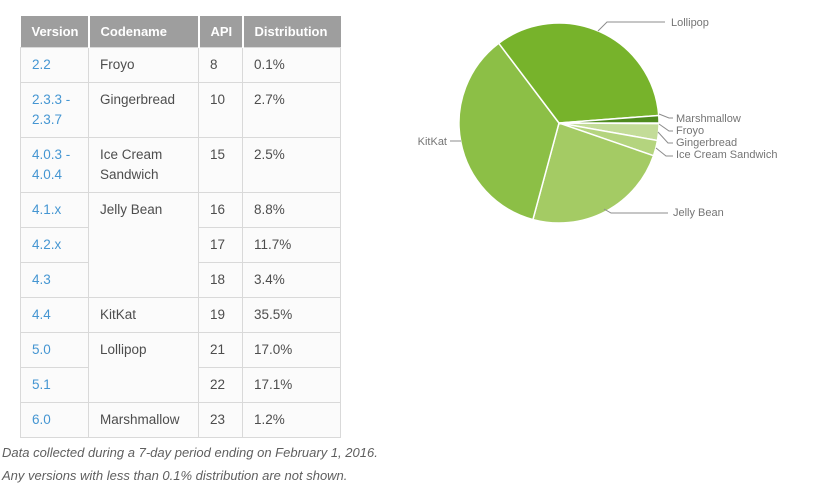 This screenshot has width=827, height=495. Describe the element at coordinates (144, 32) in the screenshot. I see `col-header-codename: Codename` at that location.